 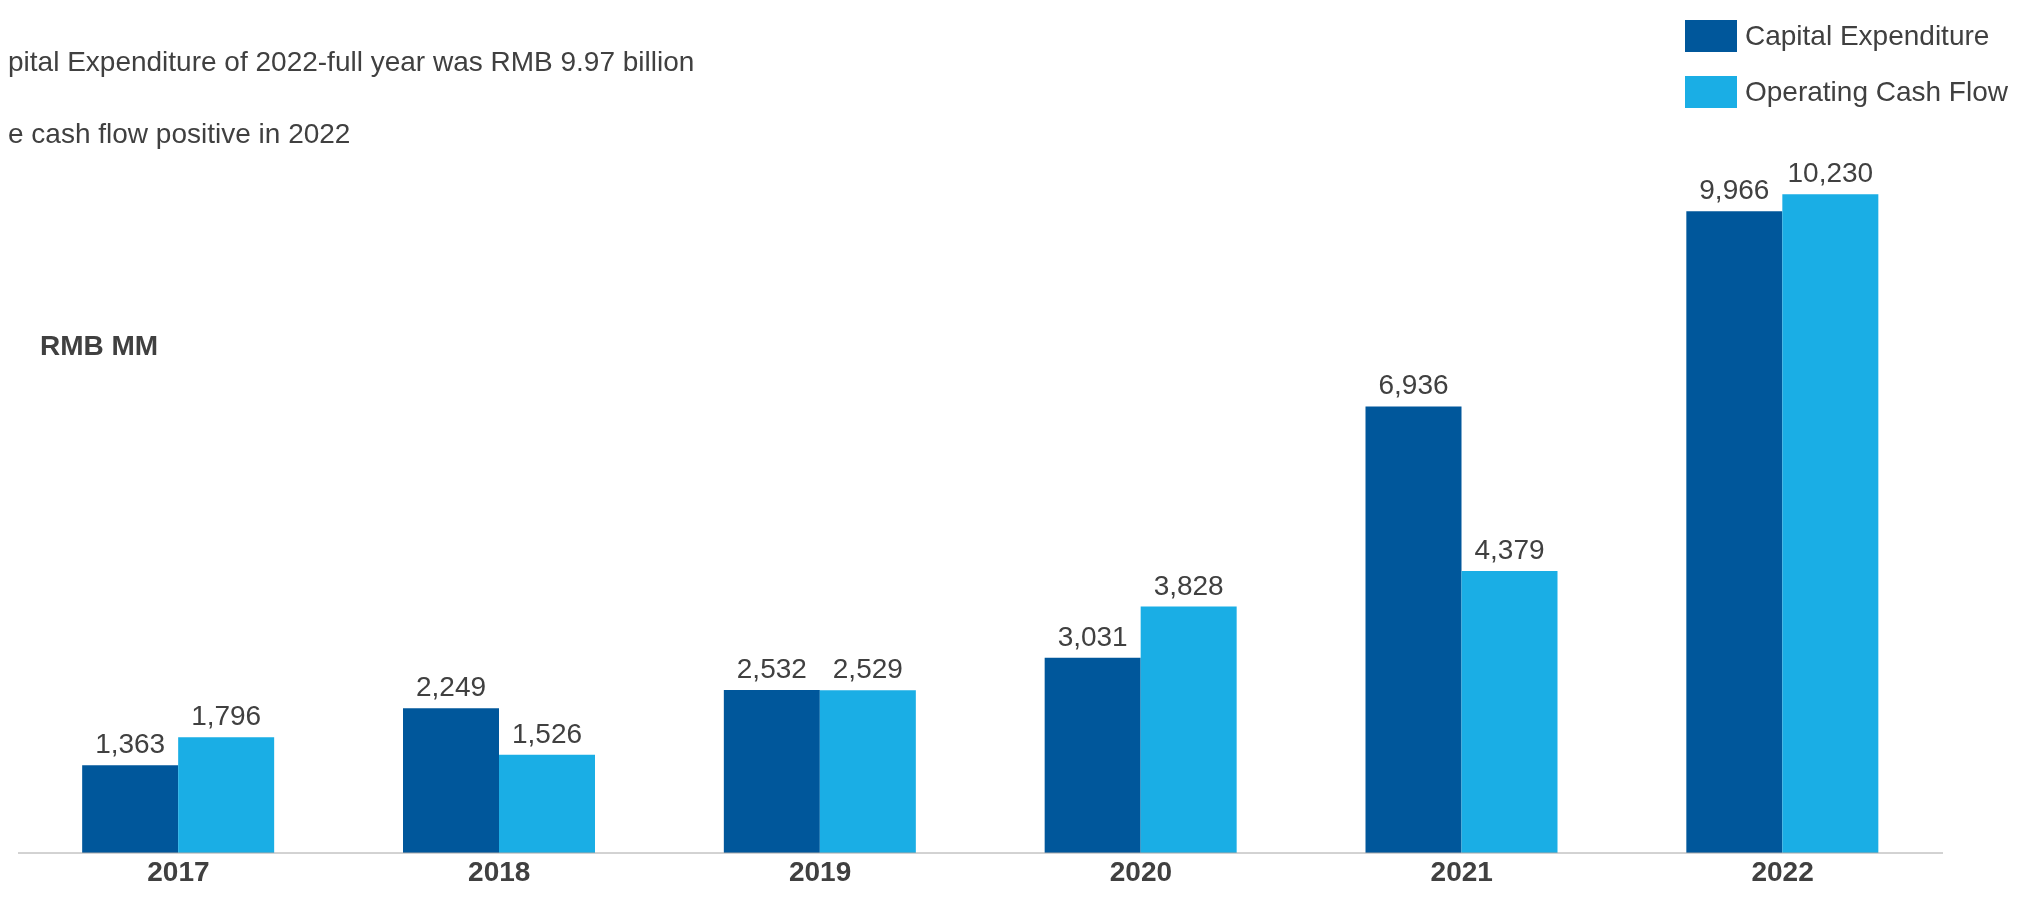 I want to click on data-label: 2,529, so click(x=867, y=669).